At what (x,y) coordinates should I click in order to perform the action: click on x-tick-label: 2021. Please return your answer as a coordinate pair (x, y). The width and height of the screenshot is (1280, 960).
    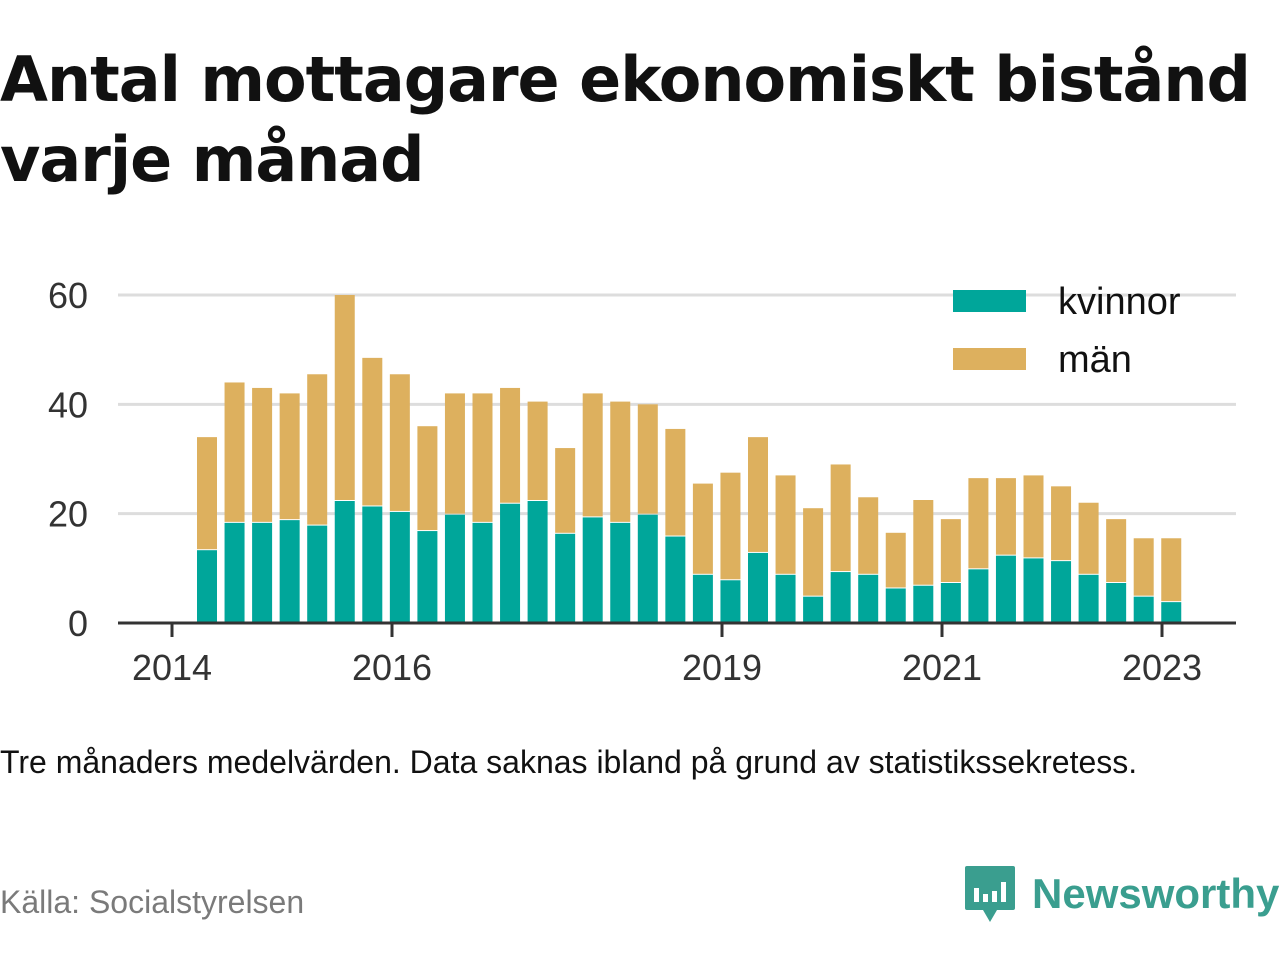
    Looking at the image, I should click on (942, 667).